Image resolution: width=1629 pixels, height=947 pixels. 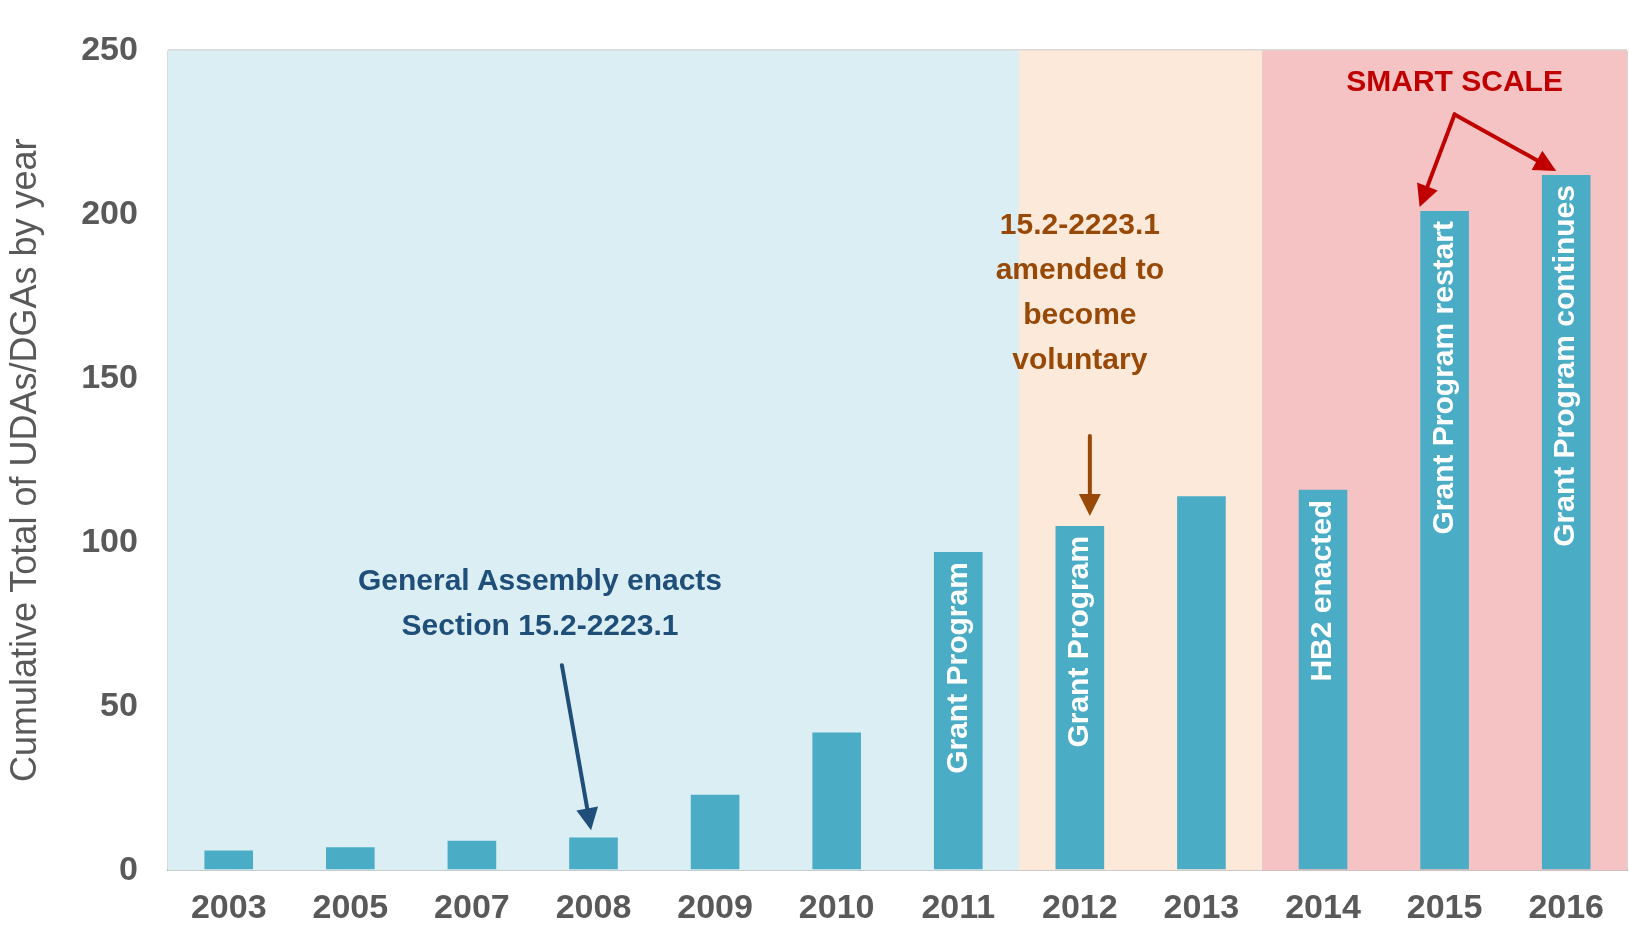 What do you see at coordinates (109, 211) in the screenshot?
I see `y-tick-label: 200` at bounding box center [109, 211].